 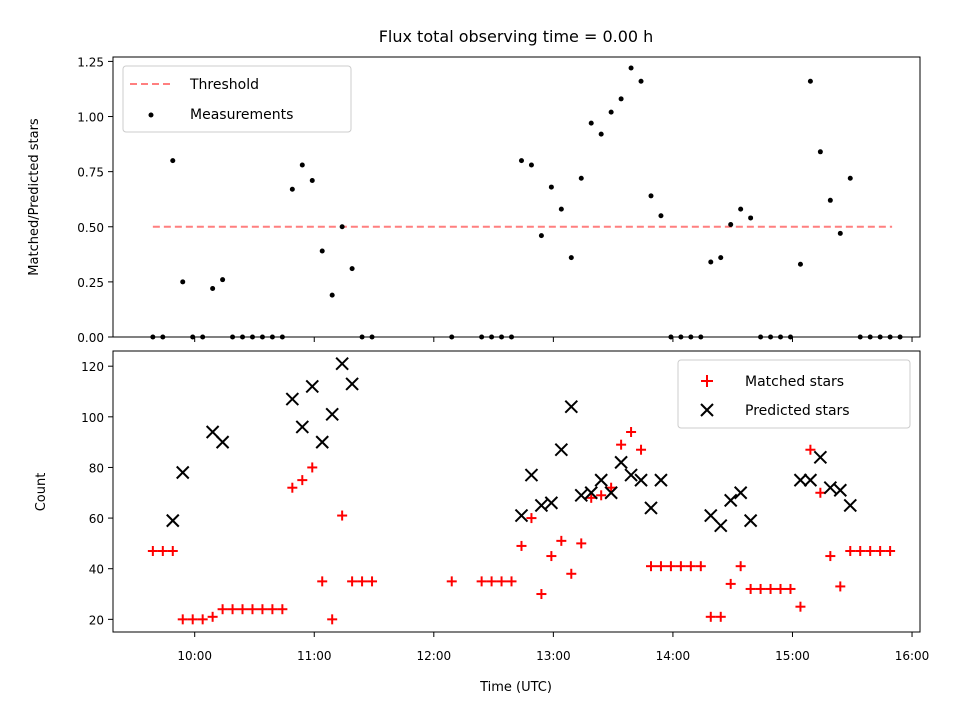 What do you see at coordinates (797, 411) in the screenshot?
I see `legend-predicted-label: Predicted stars` at bounding box center [797, 411].